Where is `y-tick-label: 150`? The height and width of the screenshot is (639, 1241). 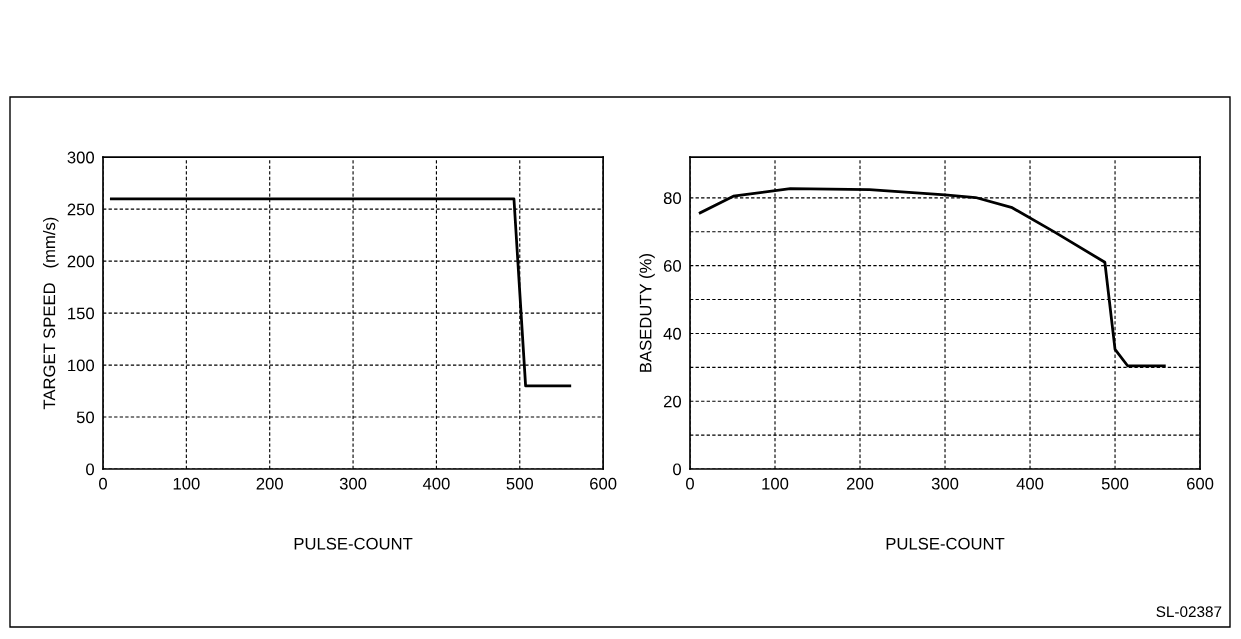
y-tick-label: 150 is located at coordinates (81, 313).